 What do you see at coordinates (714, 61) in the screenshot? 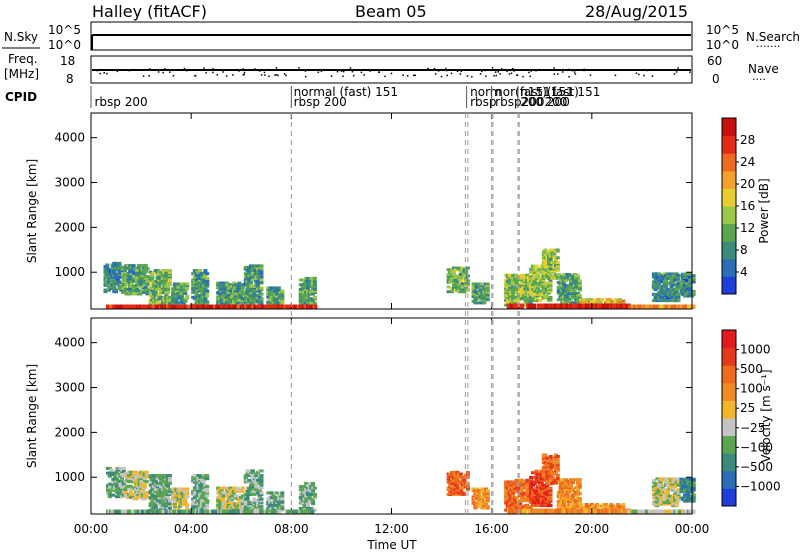
I see `nave-tick-top: 60` at bounding box center [714, 61].